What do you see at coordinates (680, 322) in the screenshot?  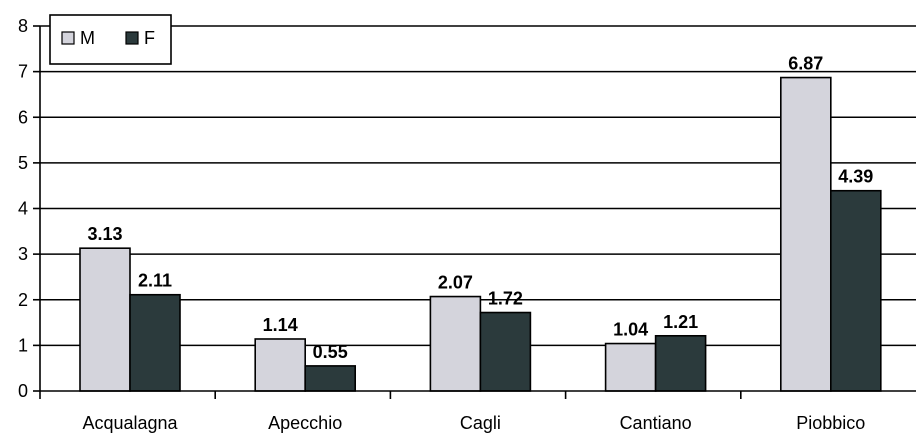 I see `data-label-f-cantiano: 1.21` at bounding box center [680, 322].